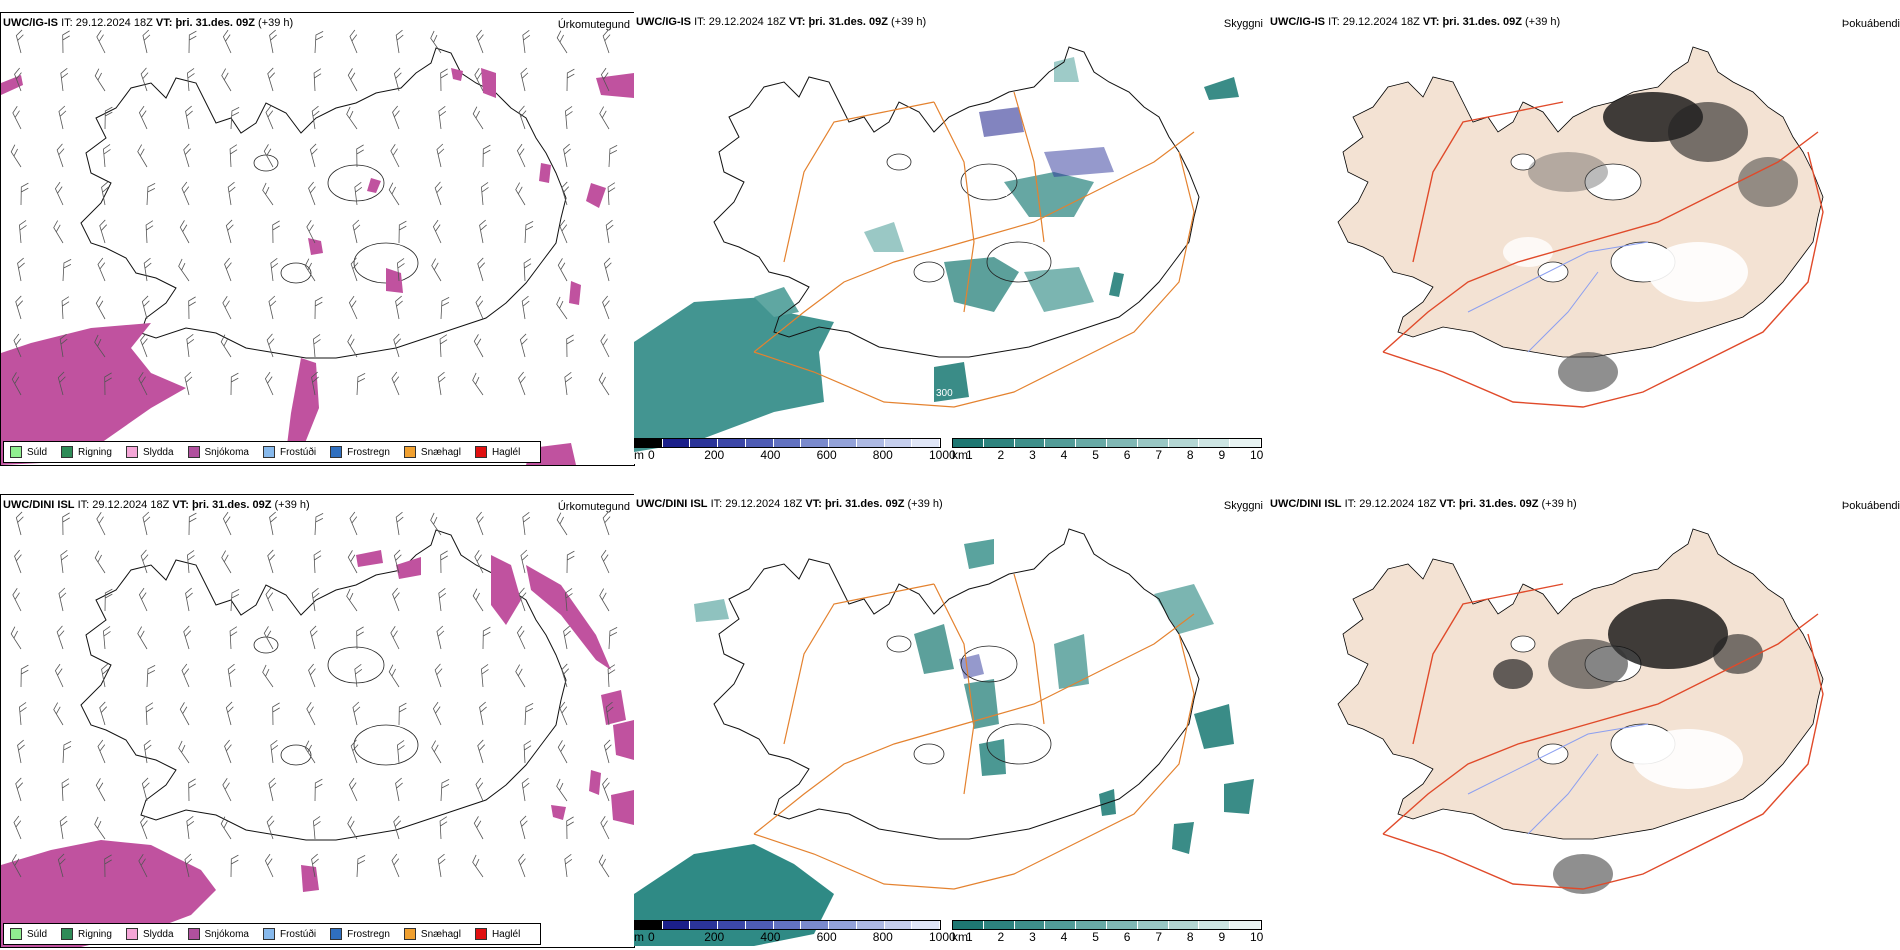 This screenshot has width=1900, height=950. What do you see at coordinates (956, 202) in the screenshot?
I see `iceland-outline` at bounding box center [956, 202].